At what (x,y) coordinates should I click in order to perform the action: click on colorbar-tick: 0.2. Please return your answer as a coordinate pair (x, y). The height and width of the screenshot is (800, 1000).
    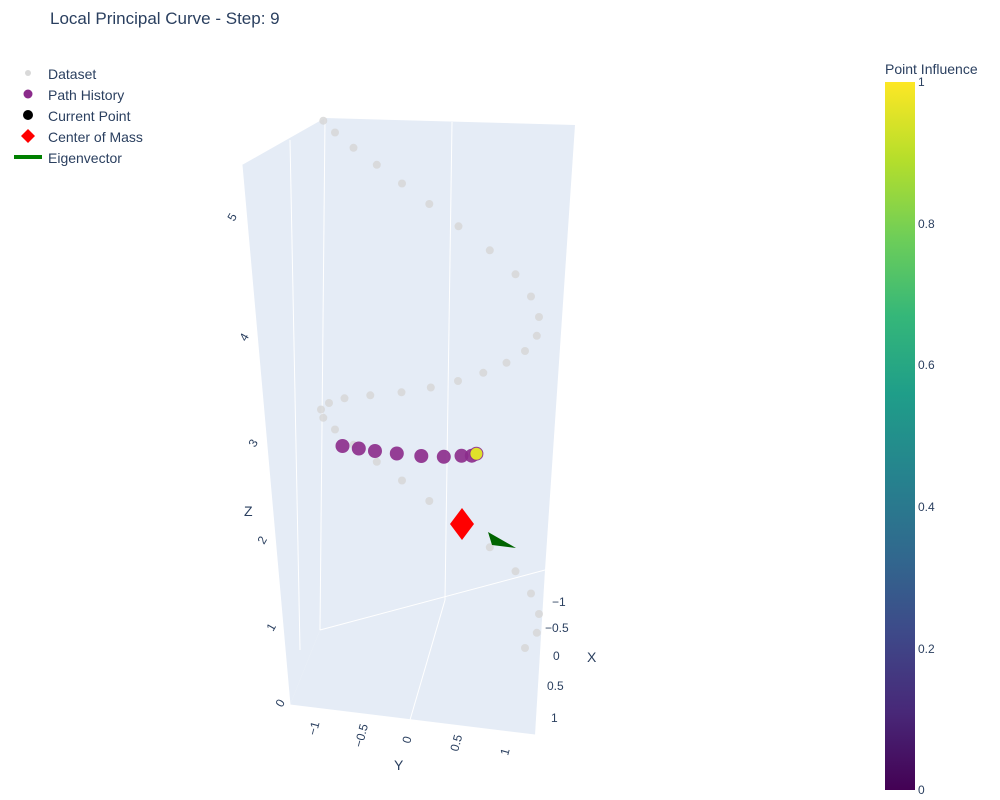
    Looking at the image, I should click on (926, 649).